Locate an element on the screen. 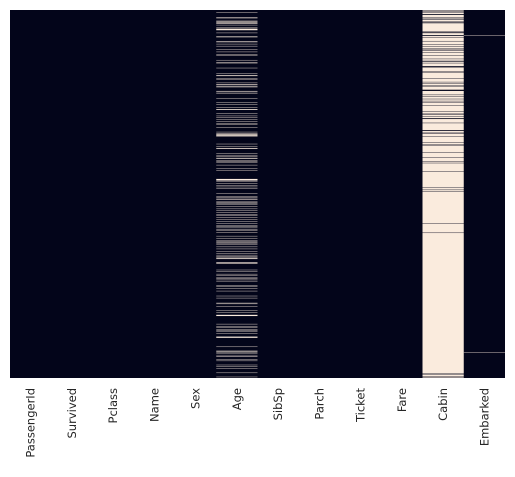 The width and height of the screenshot is (515, 477). x-tick-label: Age is located at coordinates (237, 399).